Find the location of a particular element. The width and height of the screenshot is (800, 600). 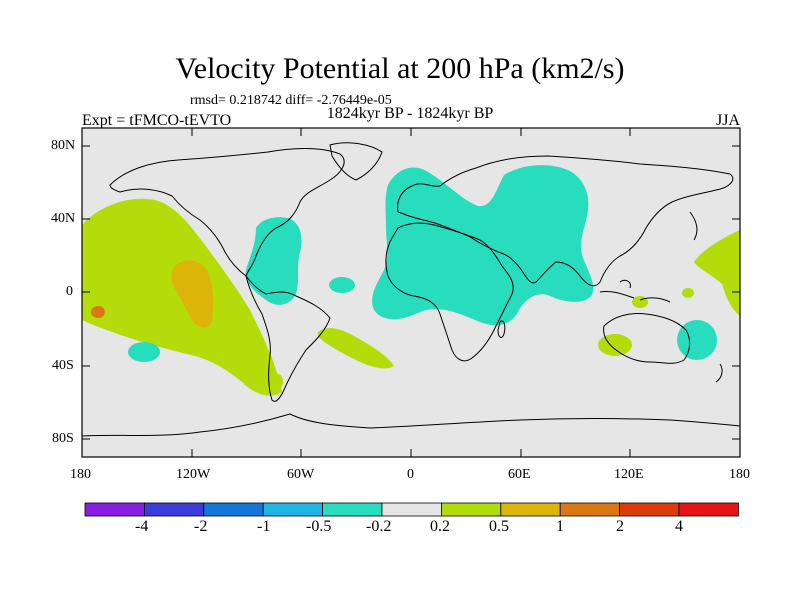

dateline-orange-spot is located at coordinates (98, 312).